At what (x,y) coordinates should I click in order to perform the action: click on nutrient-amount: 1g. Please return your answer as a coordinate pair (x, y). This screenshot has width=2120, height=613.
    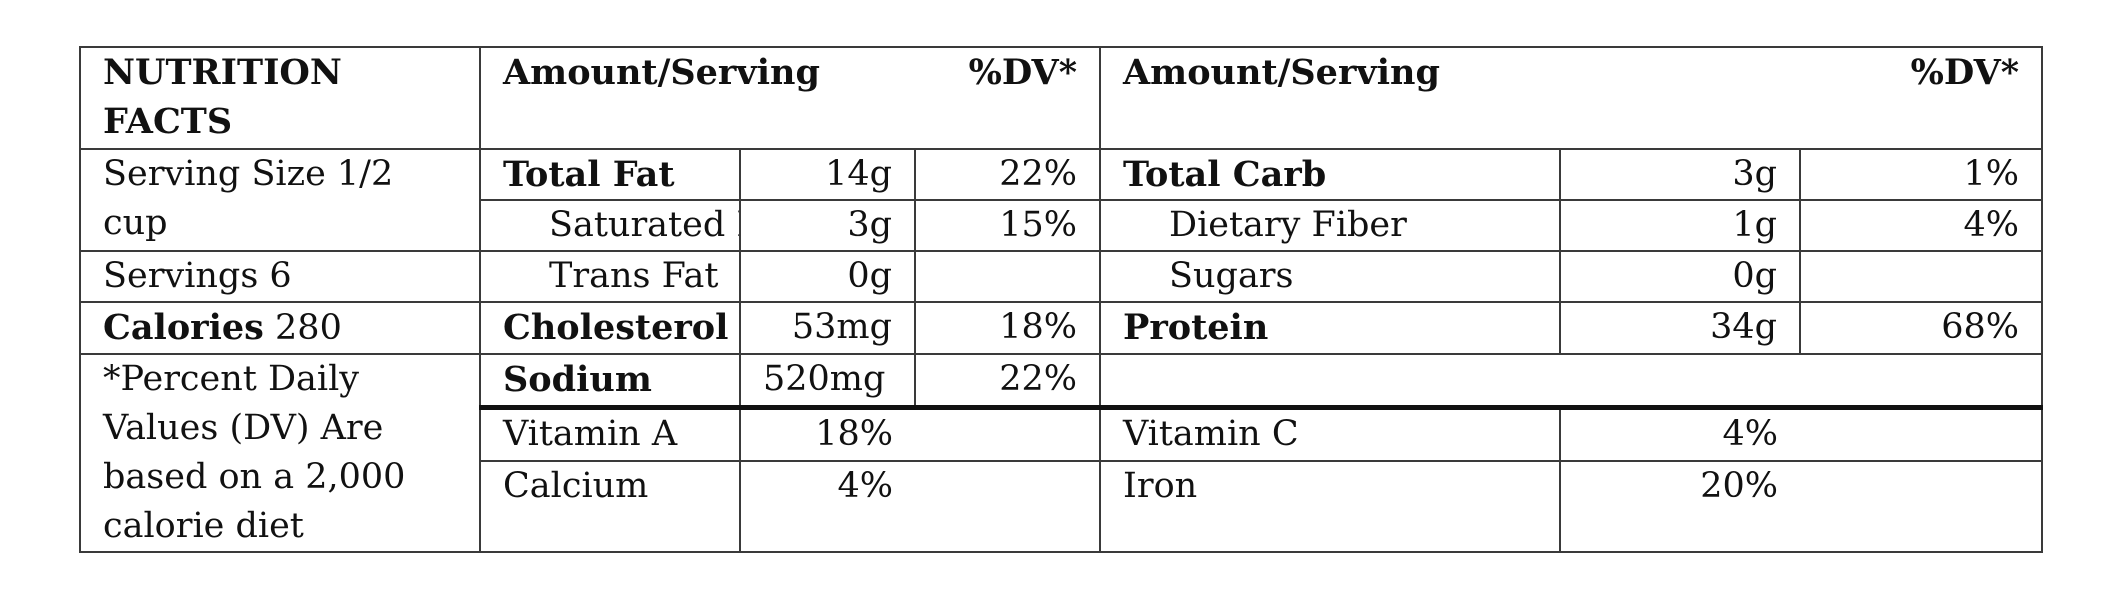
    Looking at the image, I should click on (1680, 225).